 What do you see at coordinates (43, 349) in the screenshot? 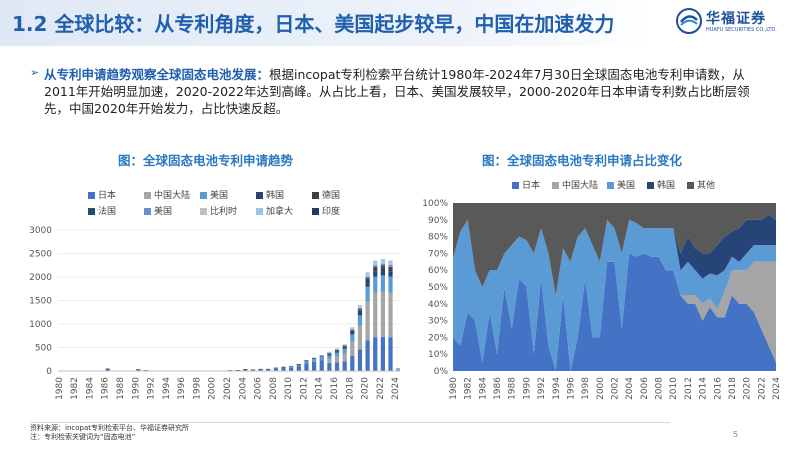
I see `chart1-ytick-label: 500` at bounding box center [43, 349].